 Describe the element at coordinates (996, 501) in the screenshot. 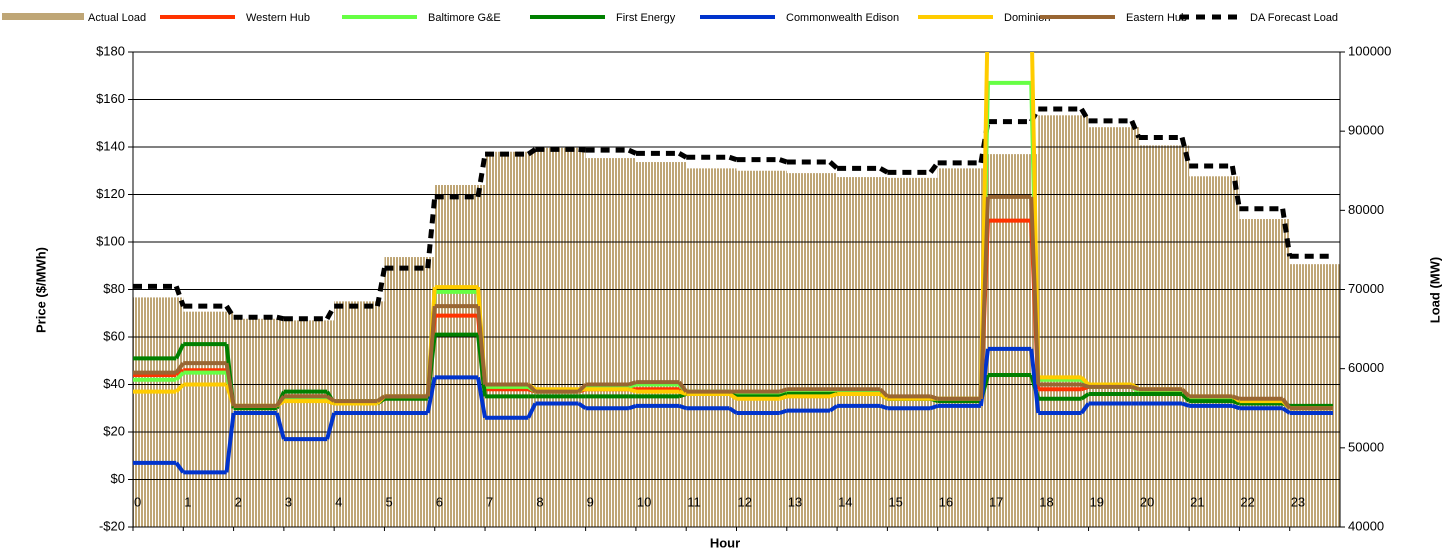

I see `x-tick-label: 17` at that location.